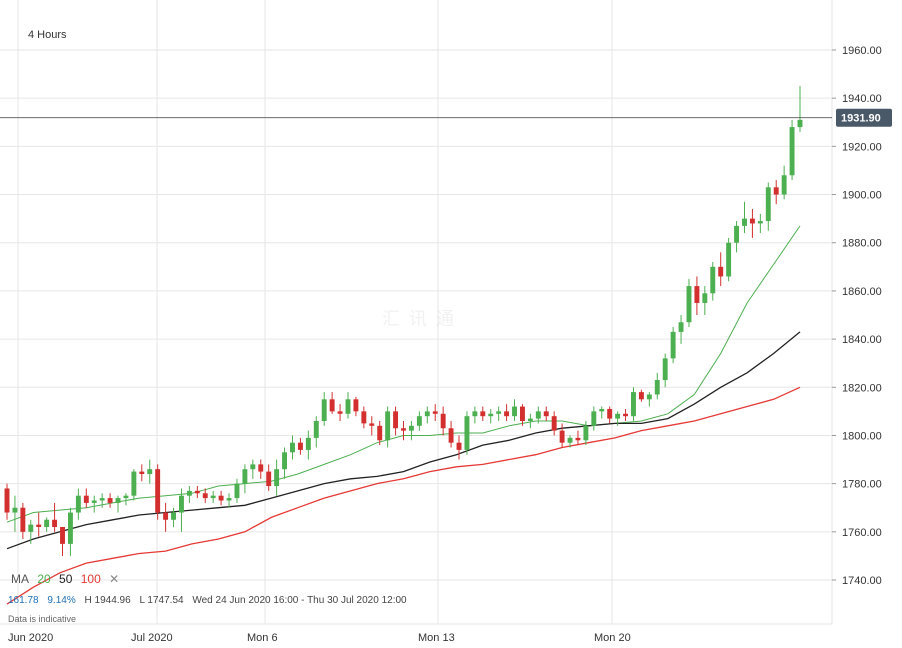 The image size is (902, 648). What do you see at coordinates (862, 485) in the screenshot?
I see `y-tick-label: 1780.00` at bounding box center [862, 485].